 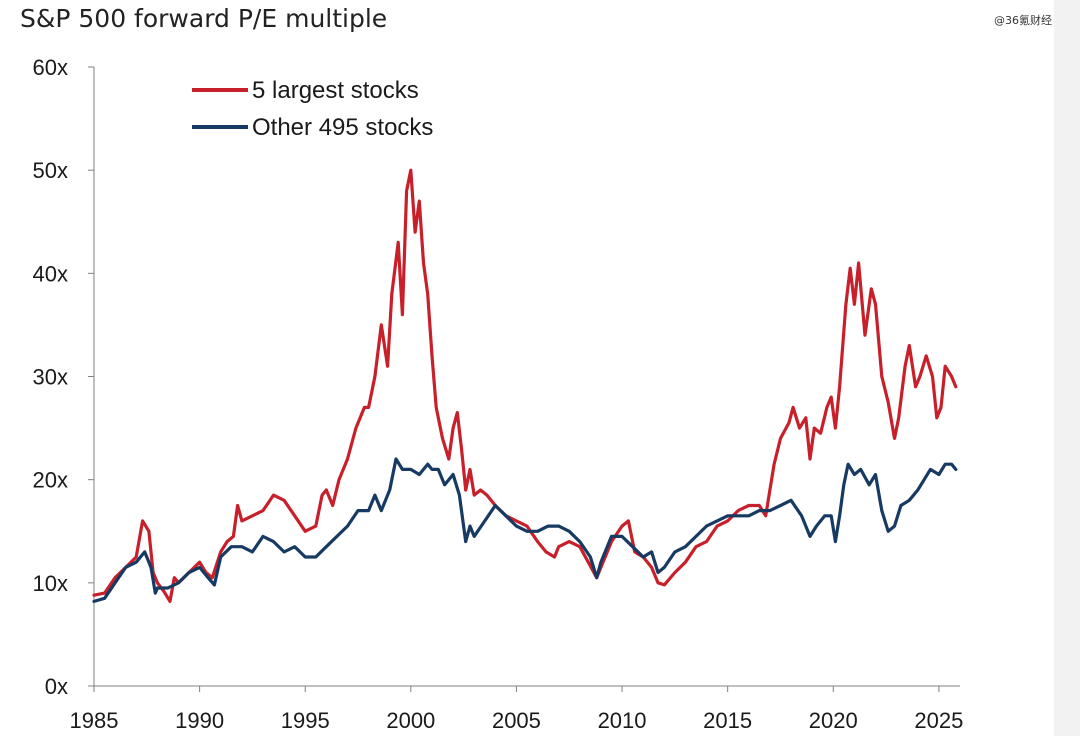 What do you see at coordinates (727, 720) in the screenshot?
I see `x-tick-label: 2015` at bounding box center [727, 720].